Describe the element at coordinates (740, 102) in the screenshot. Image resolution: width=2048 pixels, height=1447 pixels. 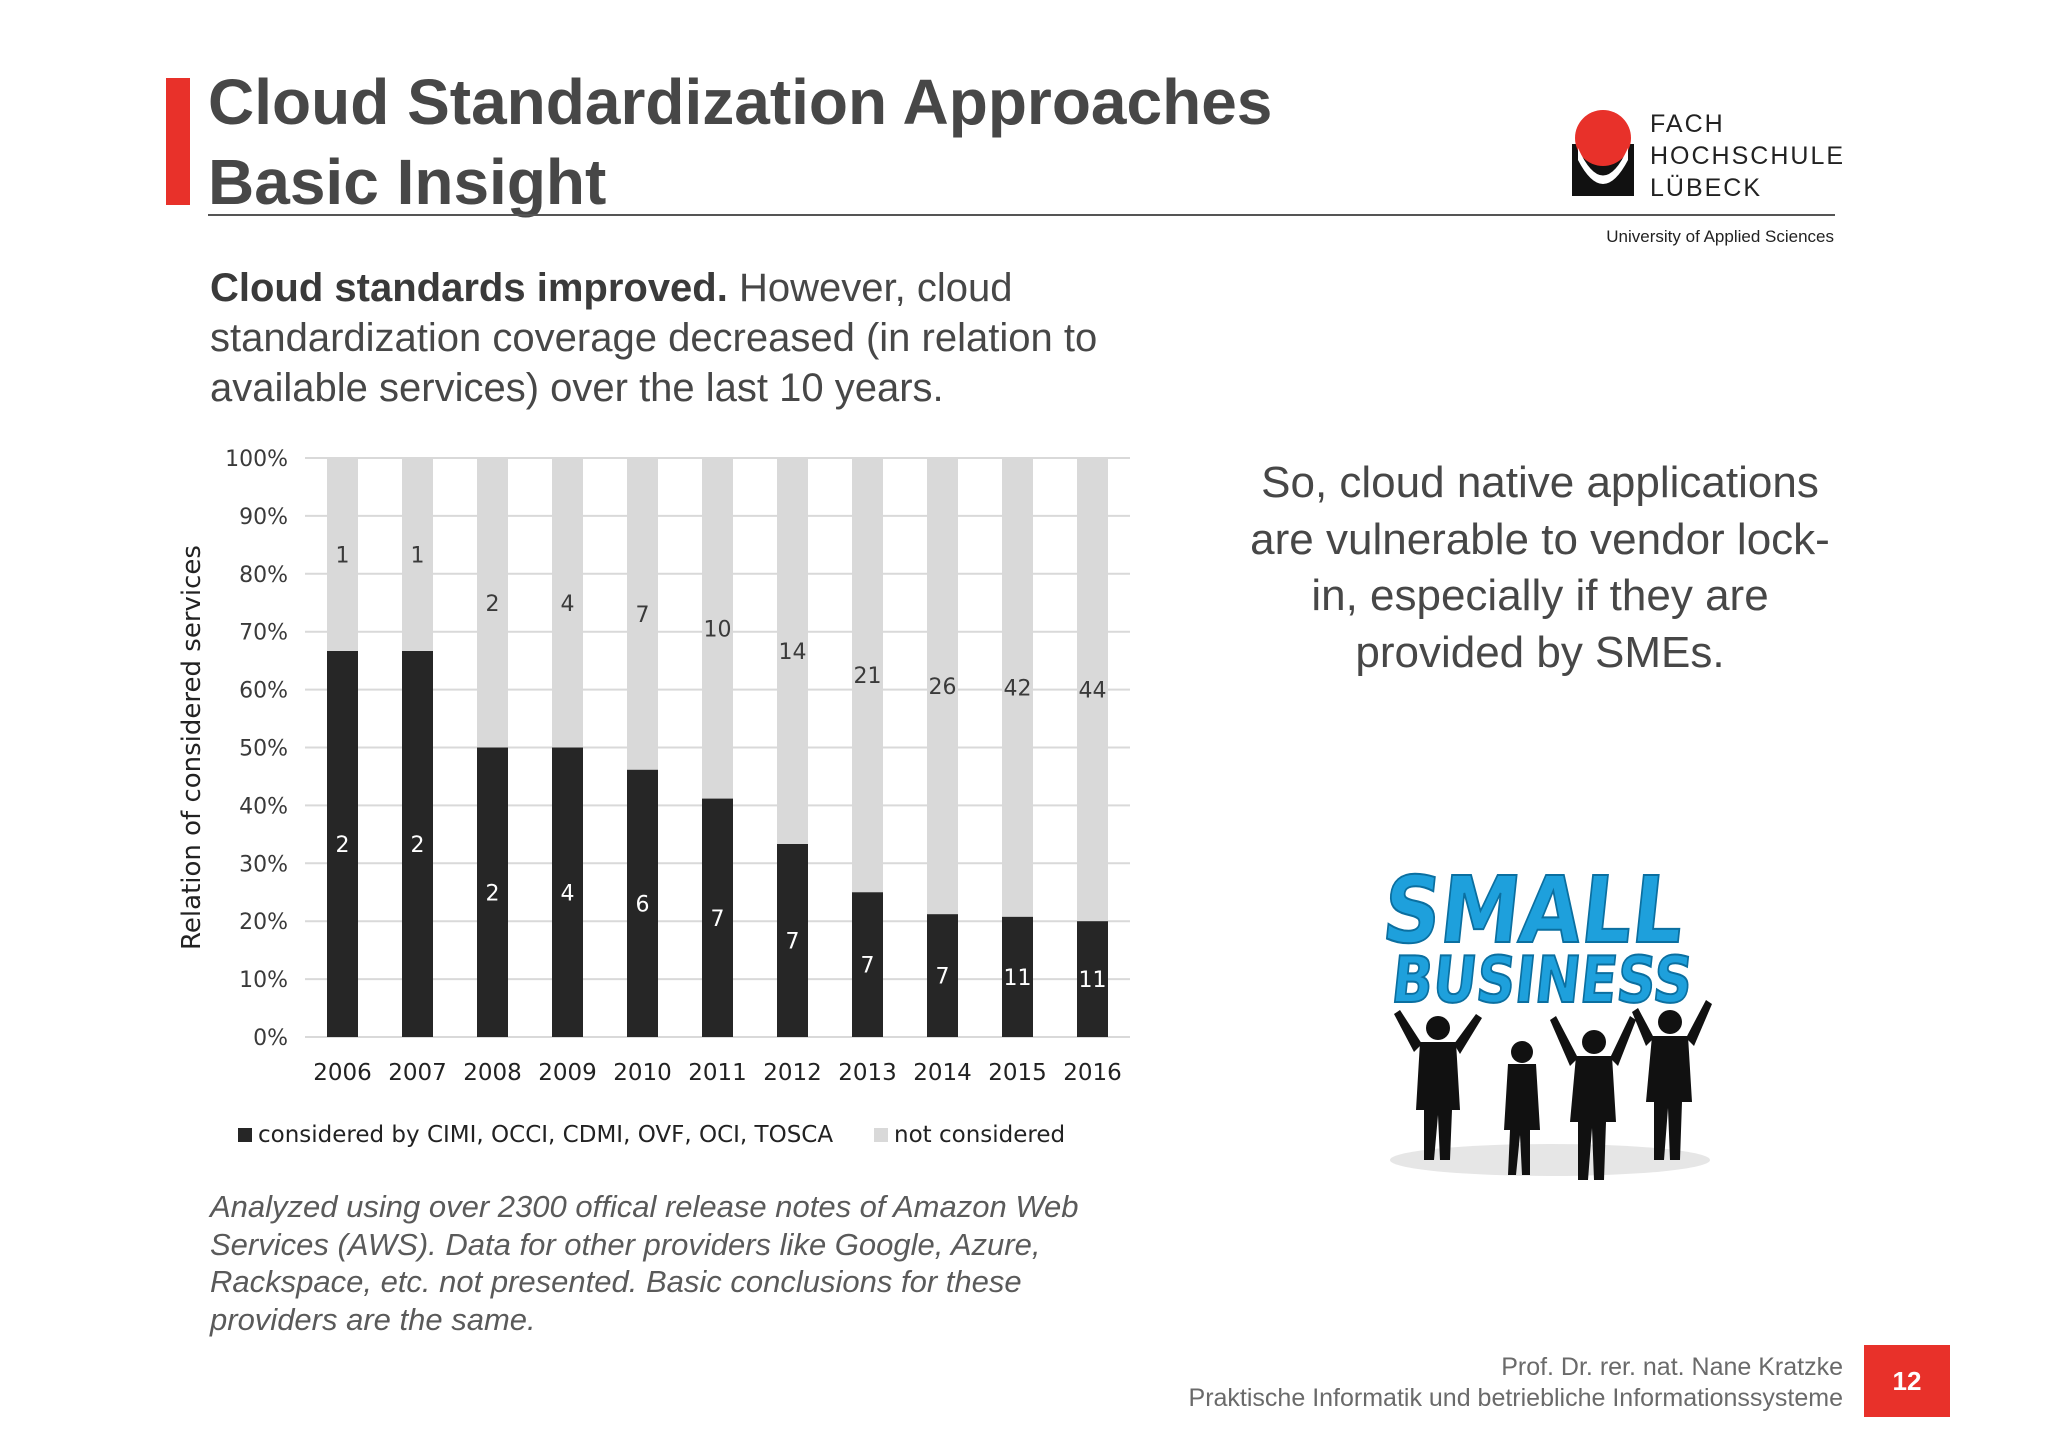
I see `title-line-1: Cloud Standardization Approaches` at that location.